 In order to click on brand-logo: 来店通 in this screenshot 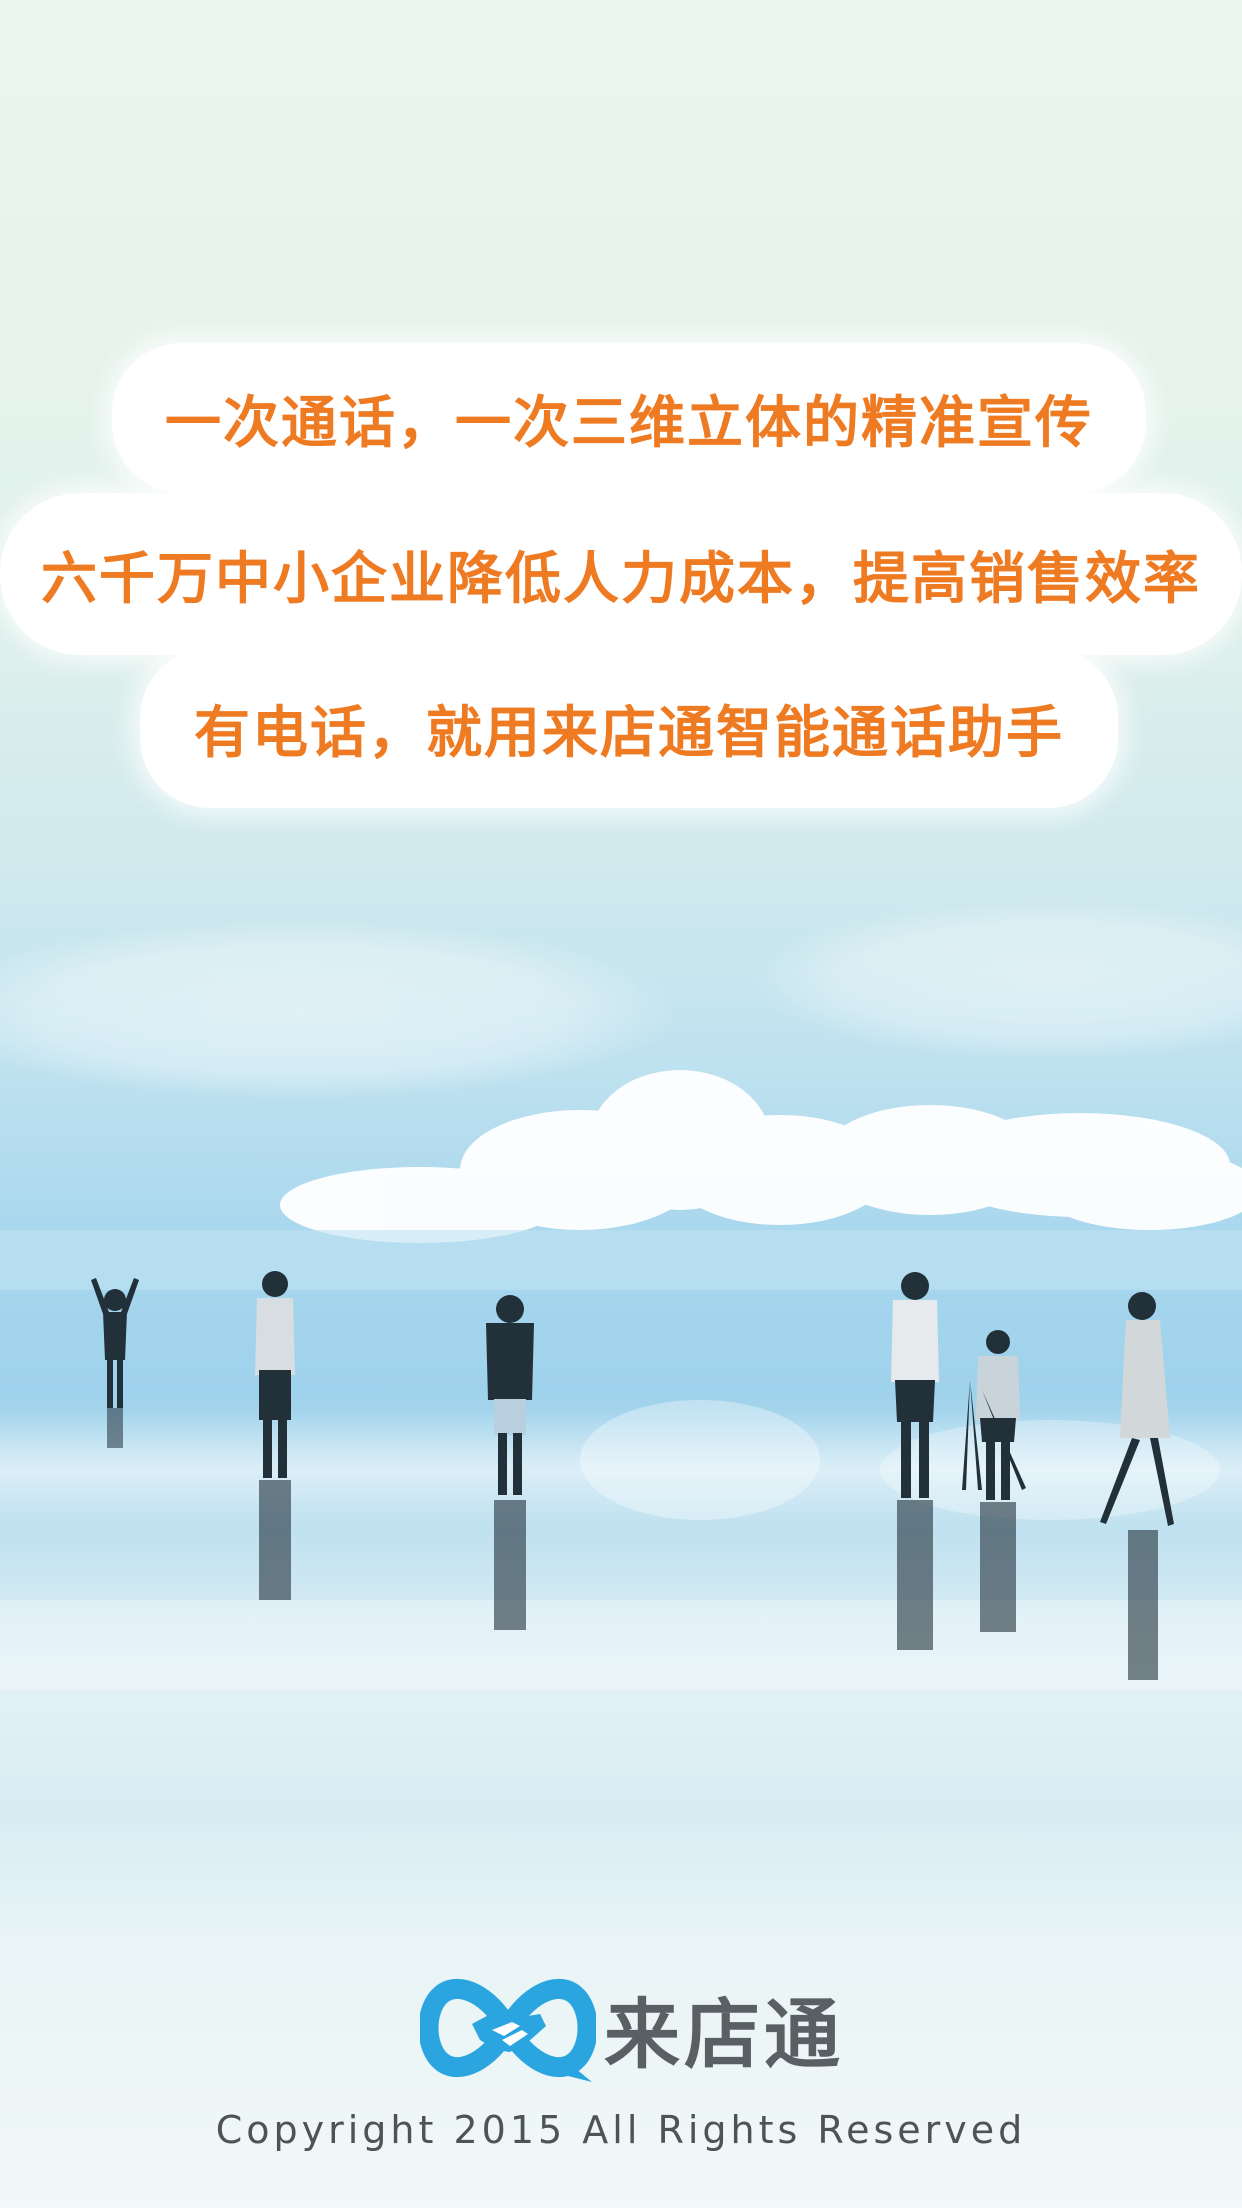, I will do `click(632, 2028)`.